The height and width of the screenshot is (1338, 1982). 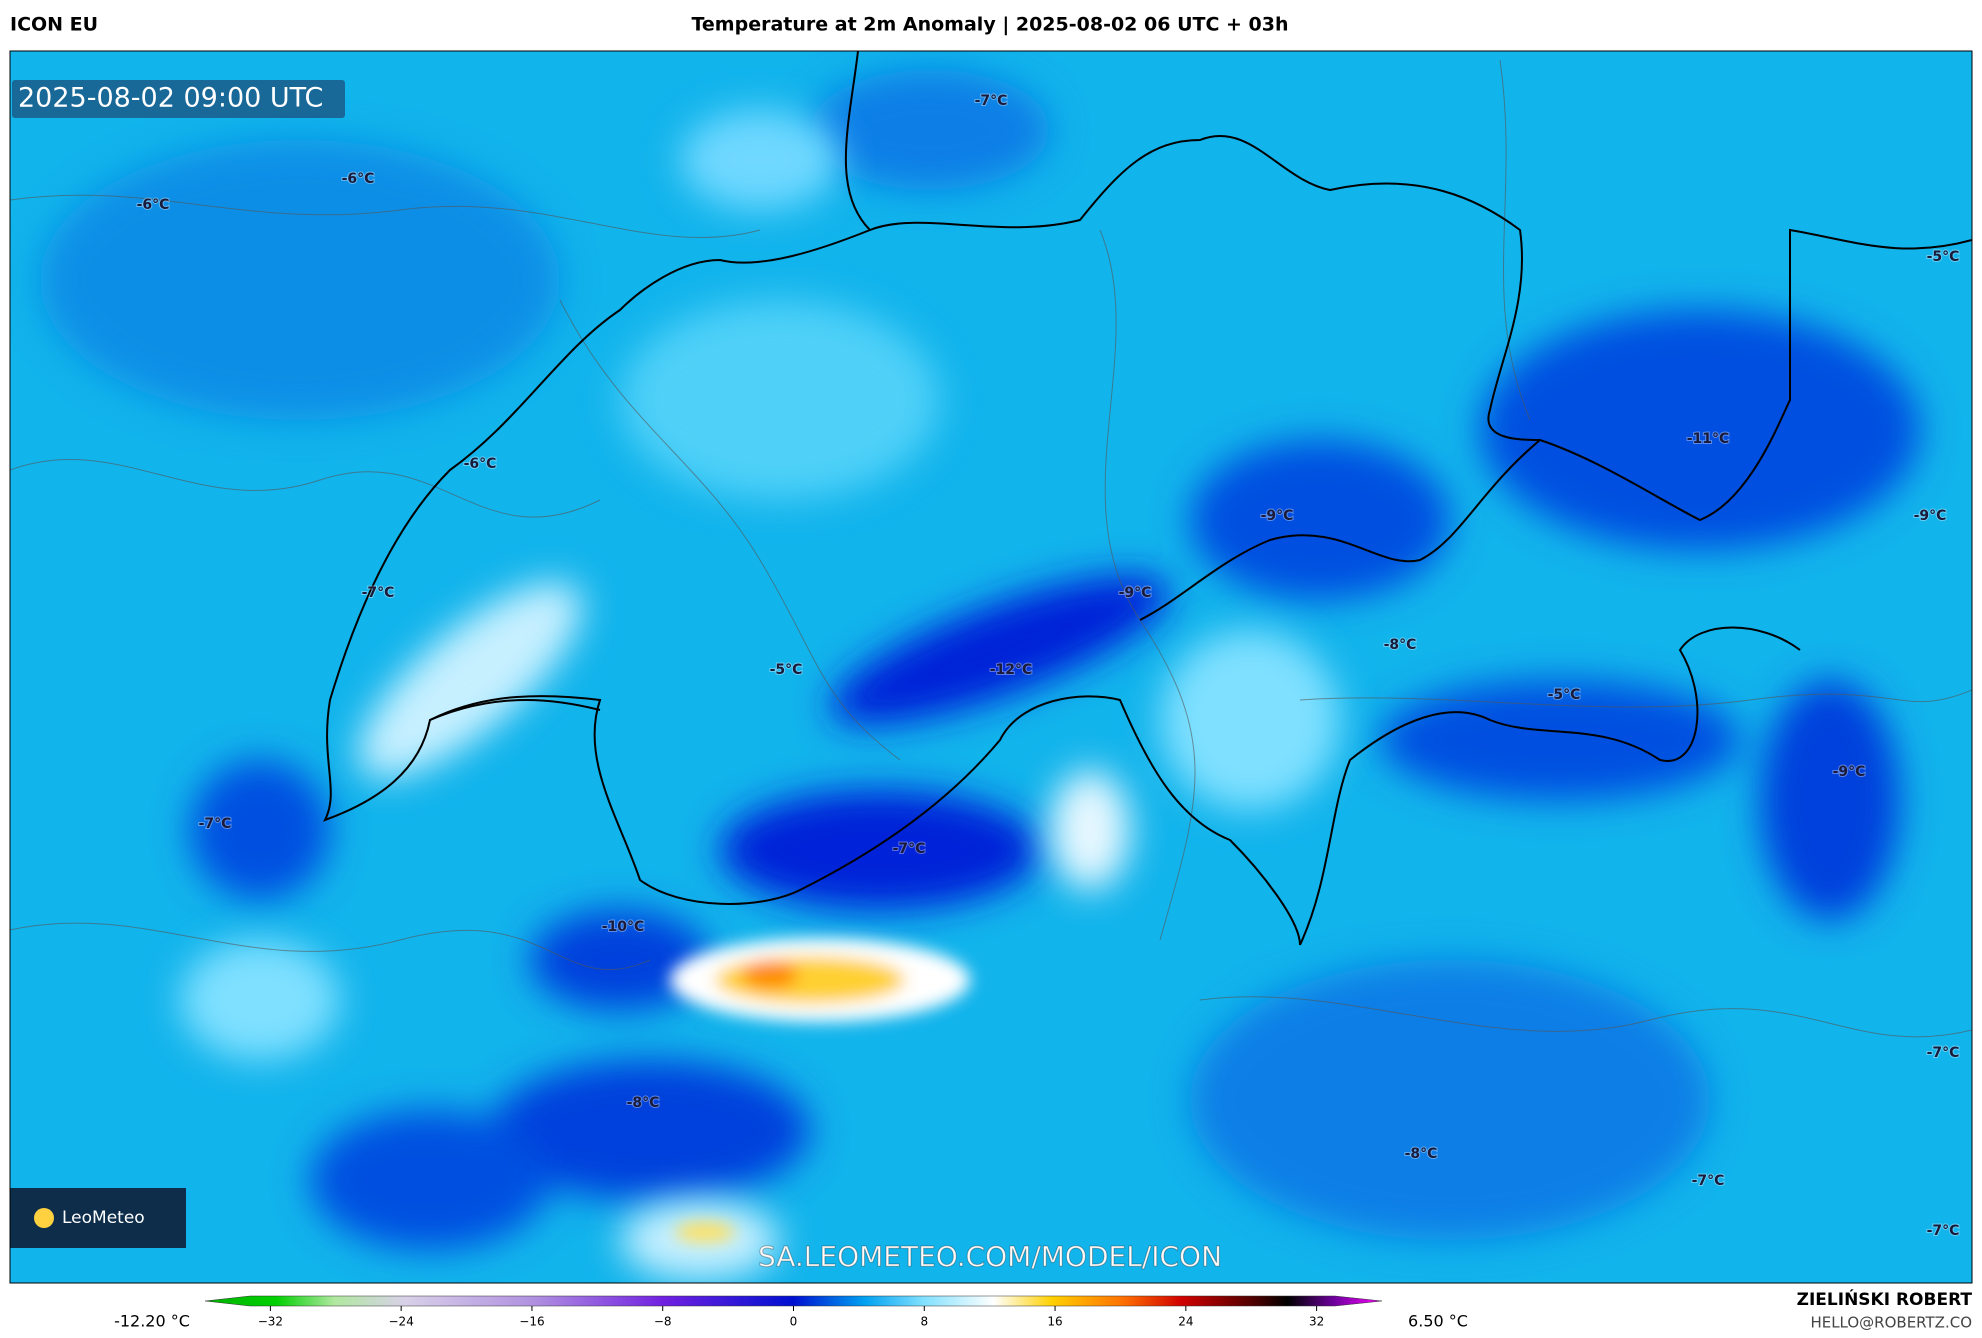 What do you see at coordinates (990, 1256) in the screenshot?
I see `watermark: SA.LEOMETEO.COM/MODEL/ICON` at bounding box center [990, 1256].